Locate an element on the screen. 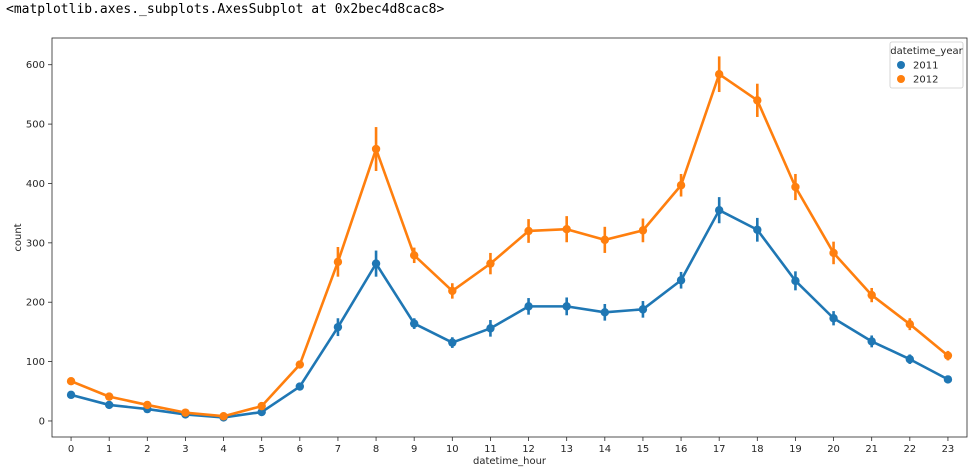 Image resolution: width=978 pixels, height=471 pixels. y-tick-label-400: 400 is located at coordinates (35, 184).